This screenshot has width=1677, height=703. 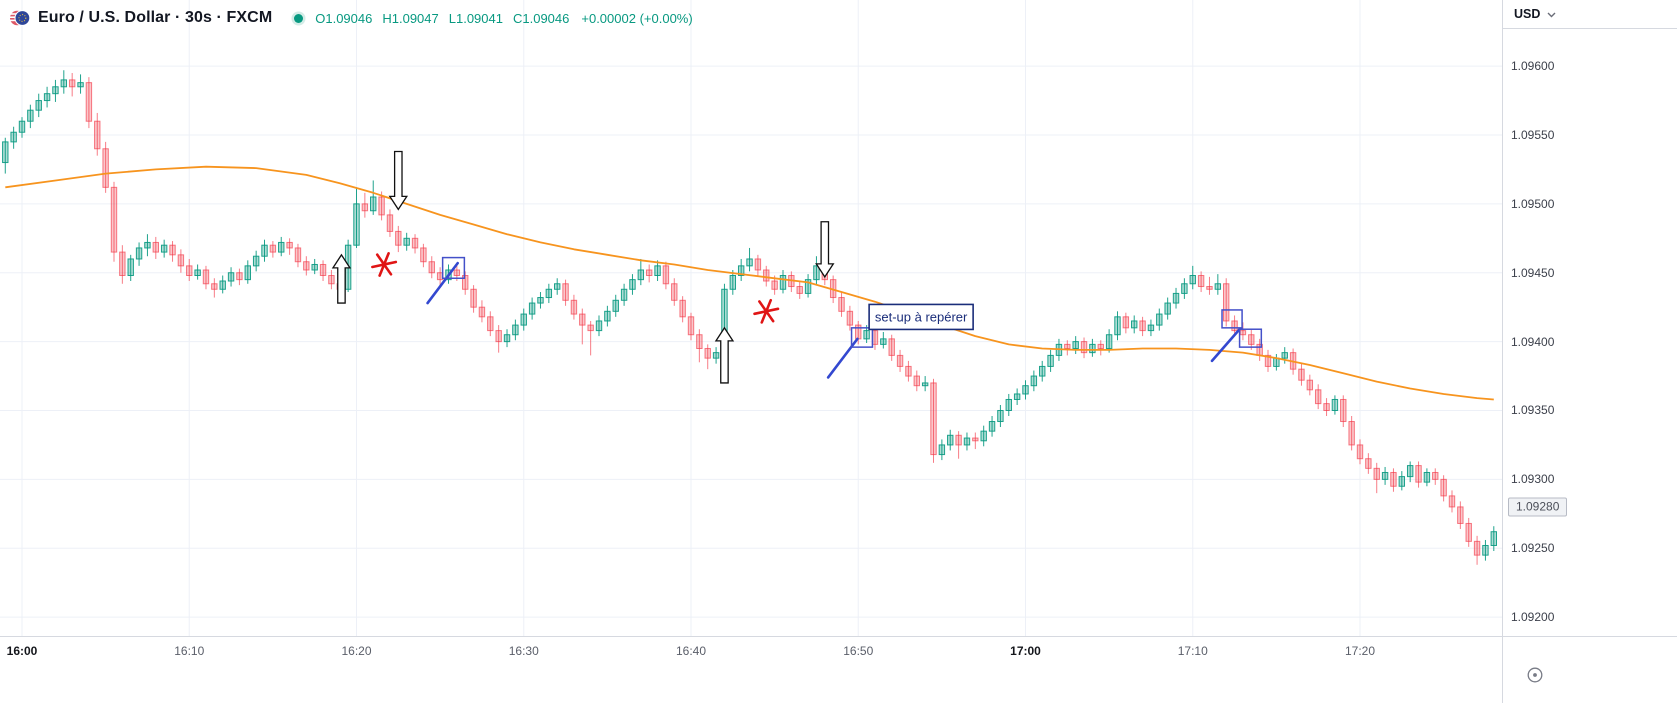 What do you see at coordinates (1535, 675) in the screenshot?
I see `crosshair-target-icon` at bounding box center [1535, 675].